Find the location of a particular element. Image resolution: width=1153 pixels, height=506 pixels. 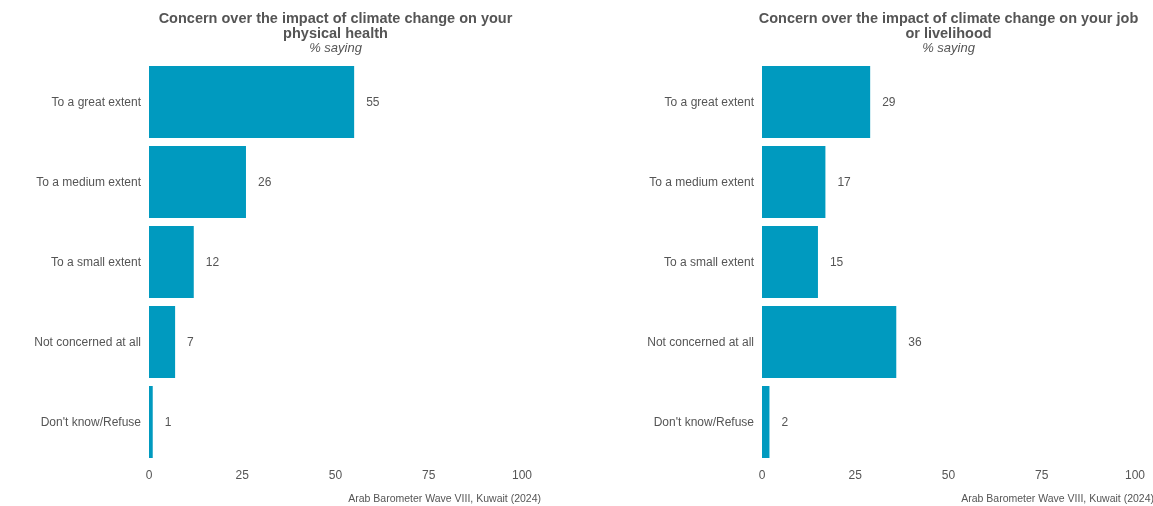

chart-title: Concern over the impact of climate change on your physical health is located at coordinates (335, 25).